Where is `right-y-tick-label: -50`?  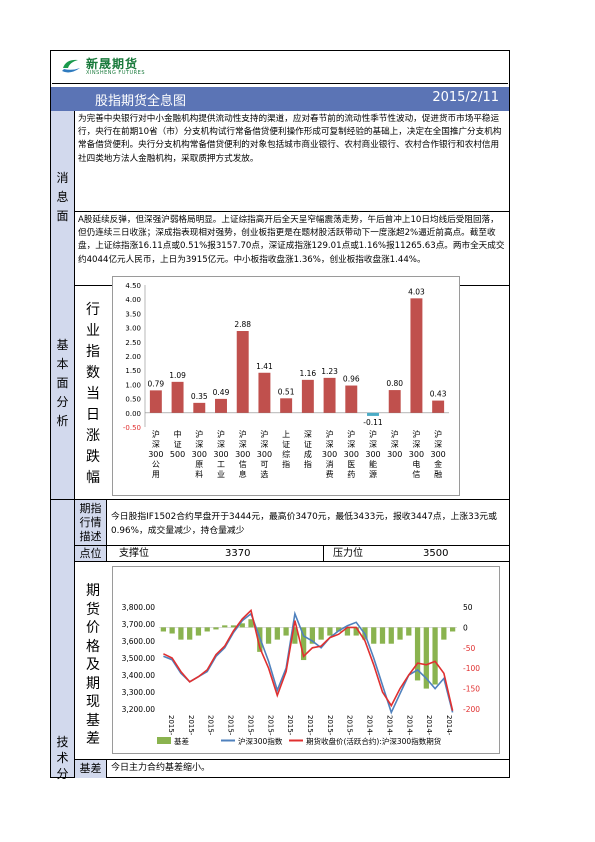
right-y-tick-label: -50 is located at coordinates (469, 648).